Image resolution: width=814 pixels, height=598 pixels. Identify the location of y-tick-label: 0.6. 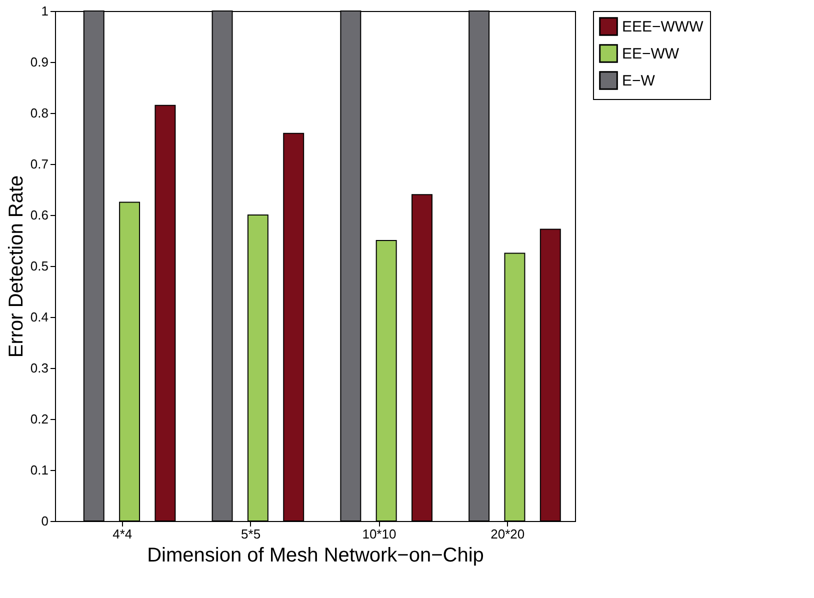
(39, 215).